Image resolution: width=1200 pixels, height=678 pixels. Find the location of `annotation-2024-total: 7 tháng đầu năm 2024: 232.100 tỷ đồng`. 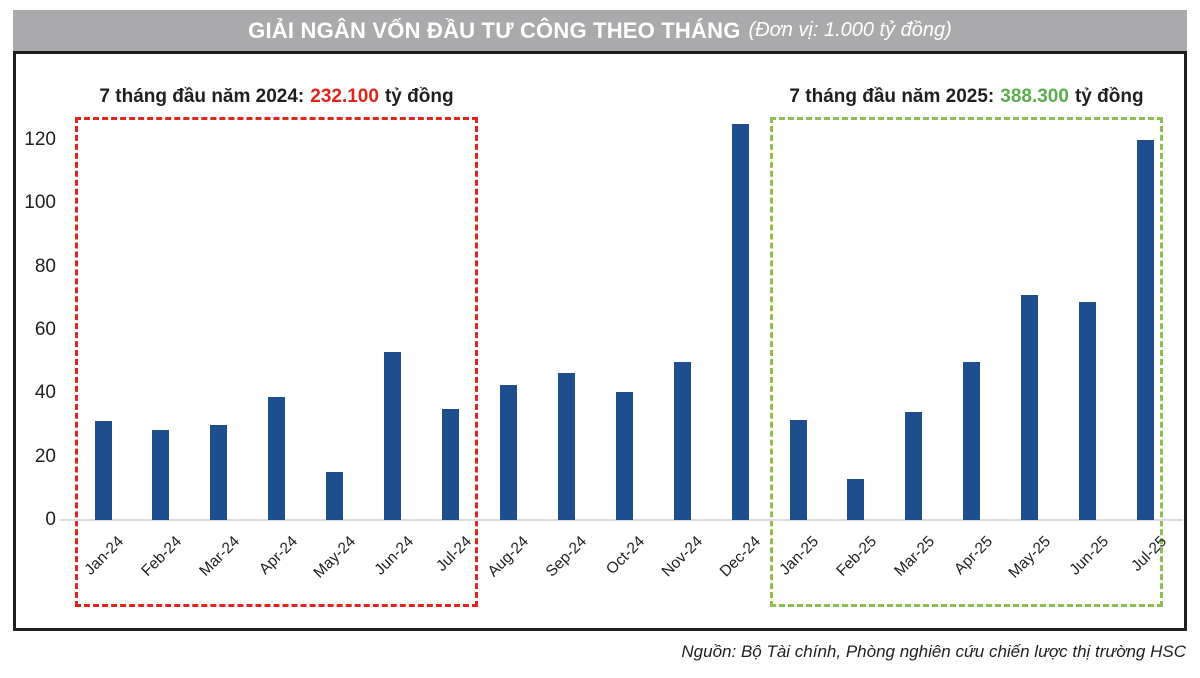

annotation-2024-total: 7 tháng đầu năm 2024: 232.100 tỷ đồng is located at coordinates (276, 97).